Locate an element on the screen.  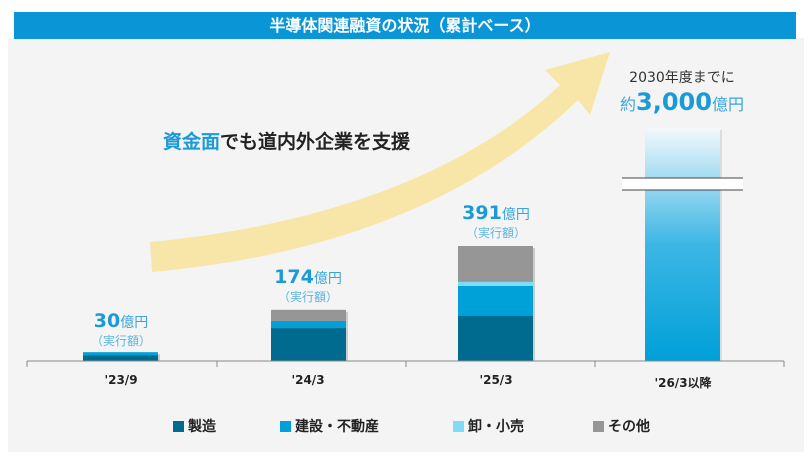
slogan: 資金面でも道内外企業を支援 is located at coordinates (286, 140).